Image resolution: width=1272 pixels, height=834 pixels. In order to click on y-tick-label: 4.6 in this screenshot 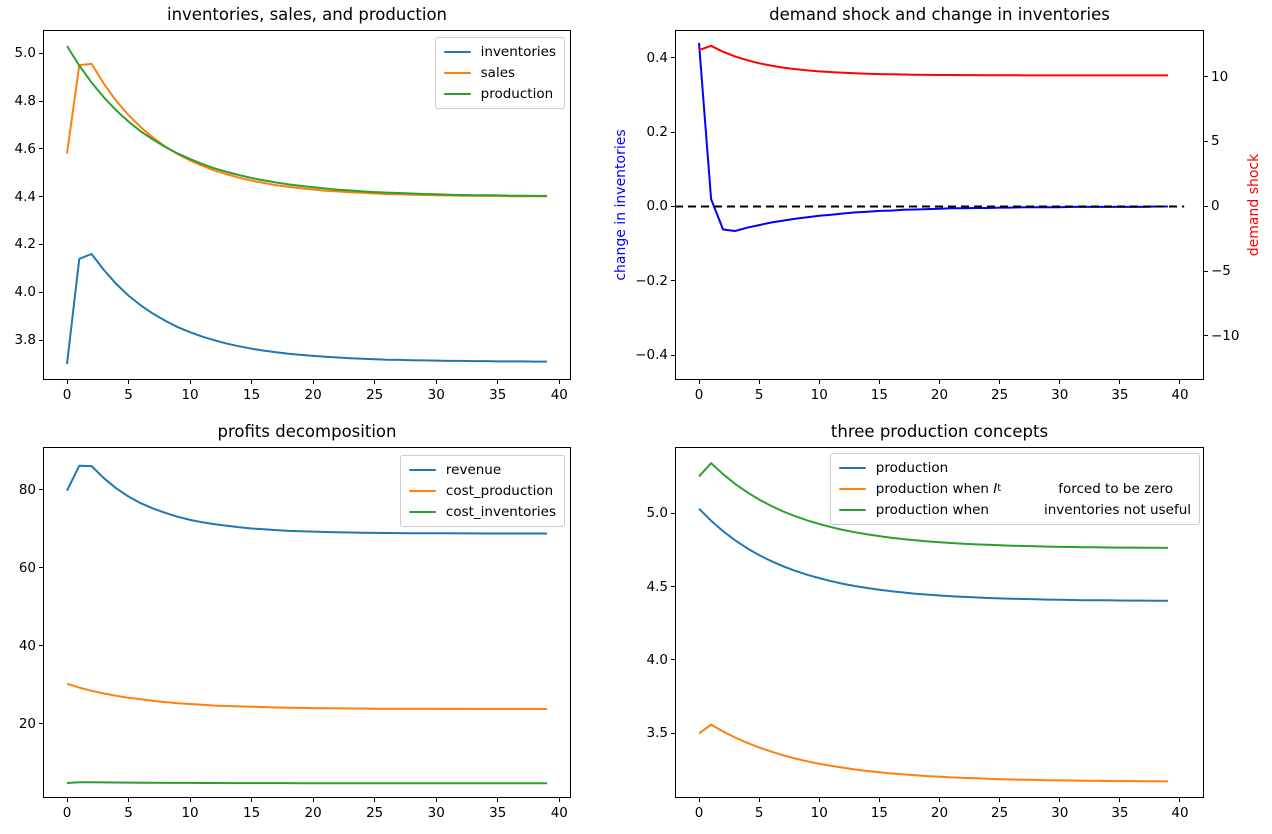, I will do `click(25, 148)`.